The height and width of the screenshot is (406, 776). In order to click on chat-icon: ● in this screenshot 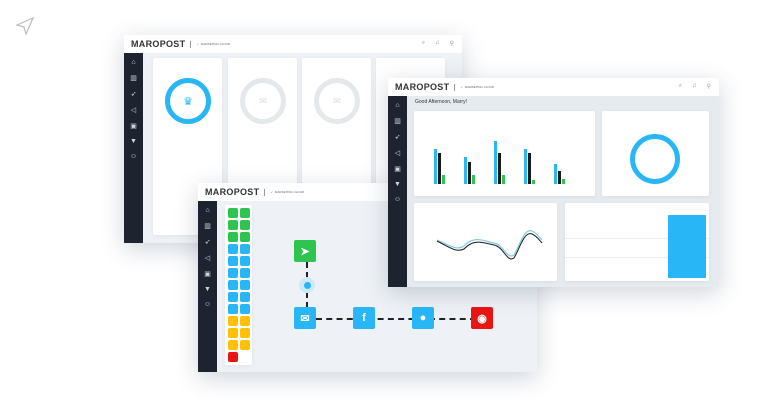, I will do `click(423, 318)`.